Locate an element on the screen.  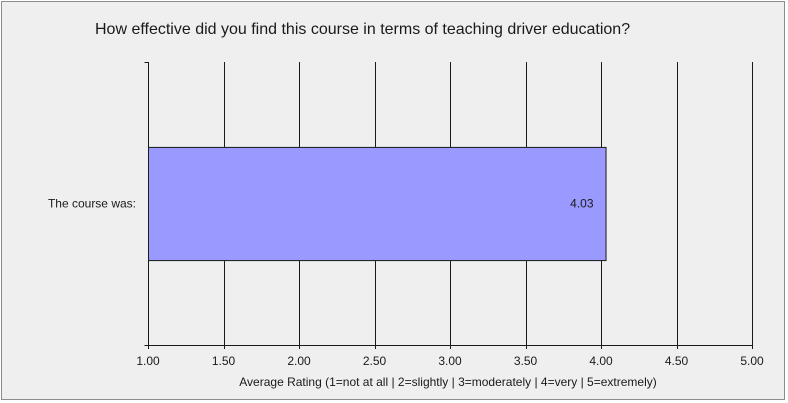
x-tick-label: 3.00 is located at coordinates (450, 361).